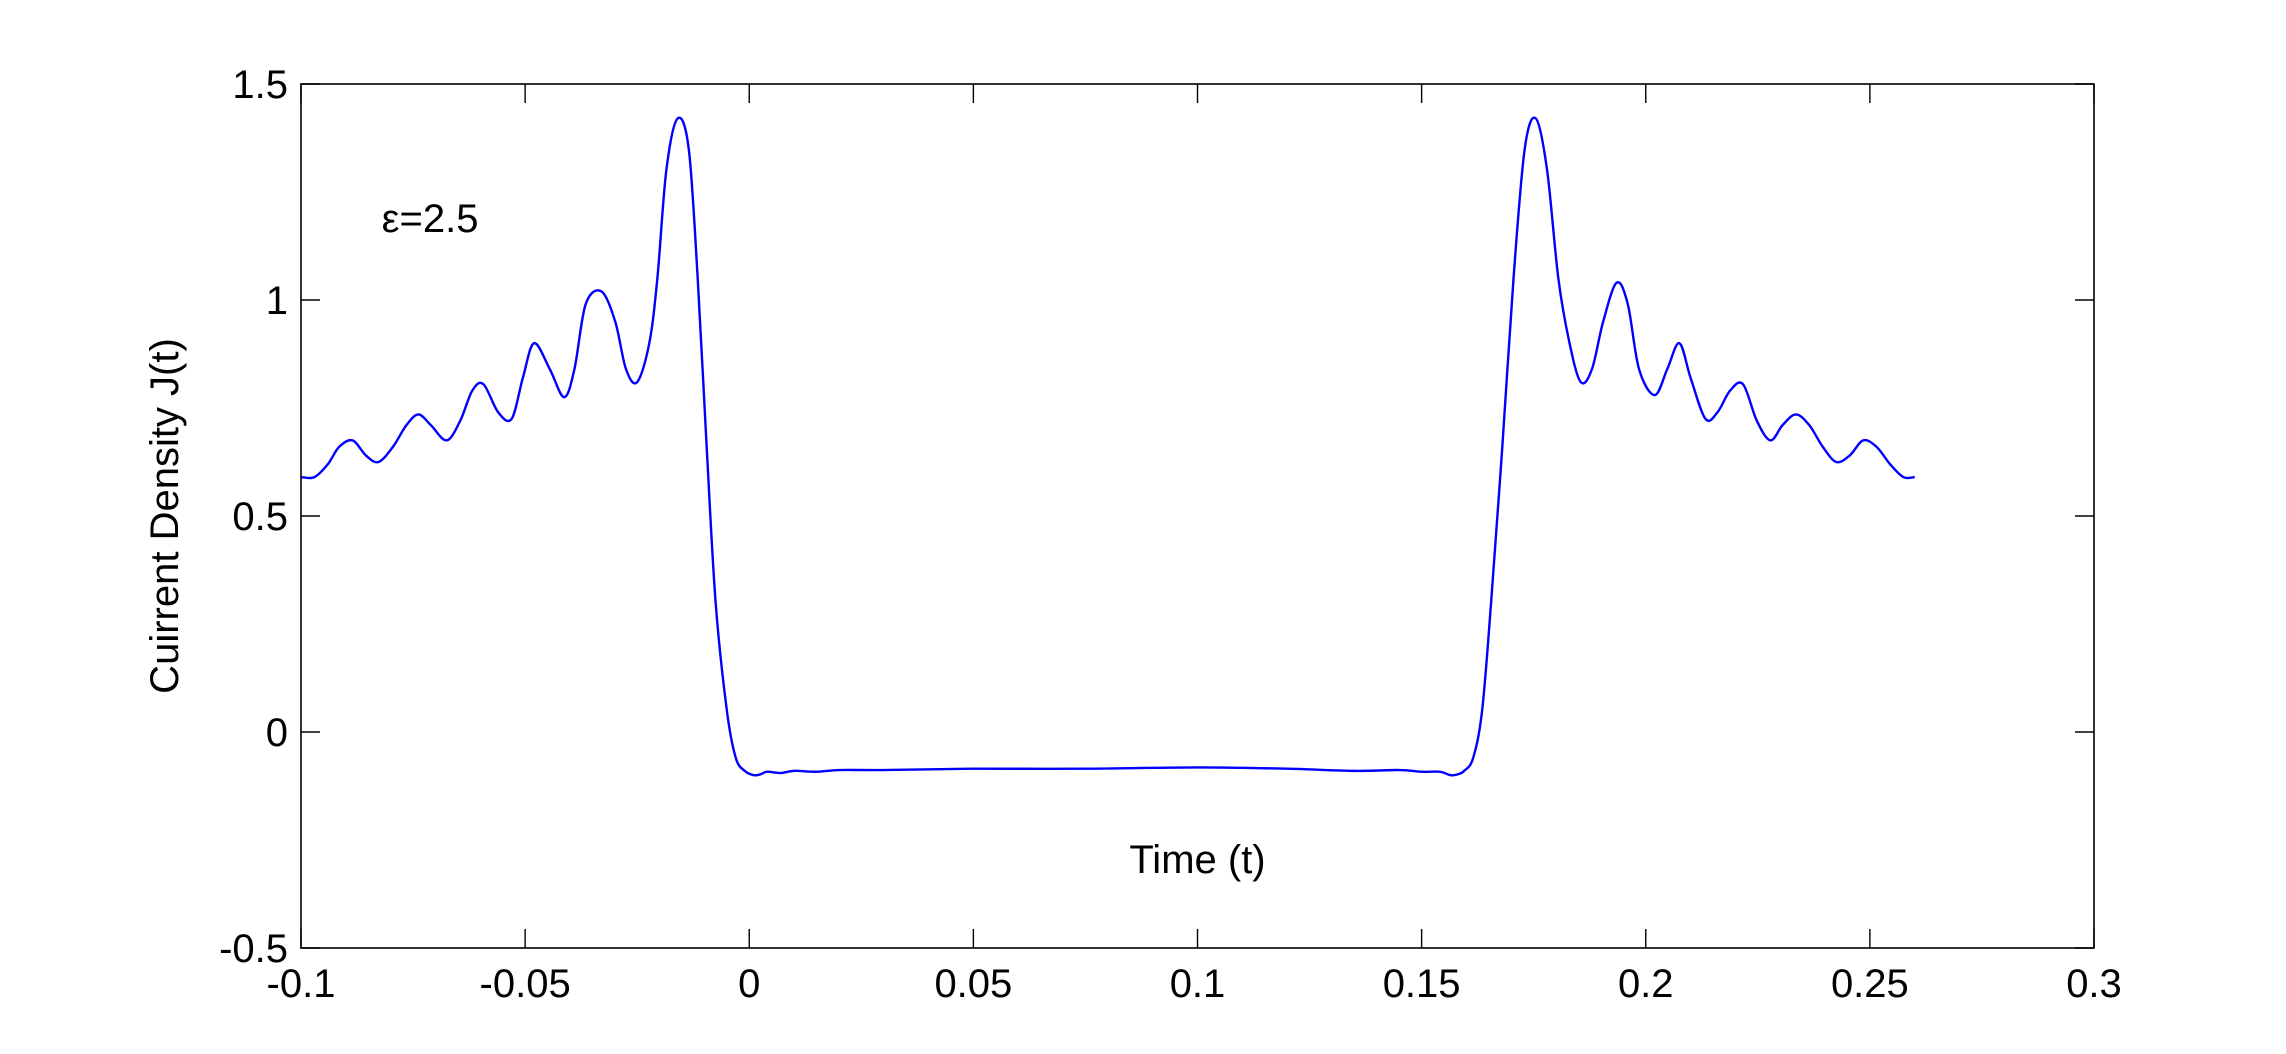  Describe the element at coordinates (525, 984) in the screenshot. I see `x-tick-label: -0.05` at that location.